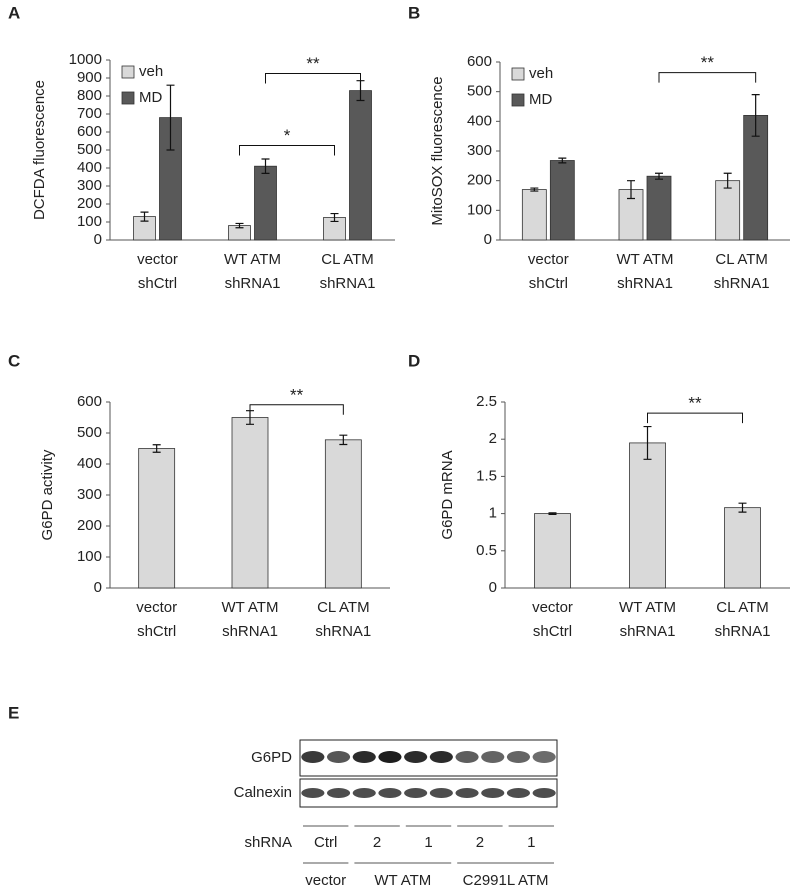 The image size is (800, 892). What do you see at coordinates (89, 95) in the screenshot?
I see `y-tick-label: 800` at bounding box center [89, 95].